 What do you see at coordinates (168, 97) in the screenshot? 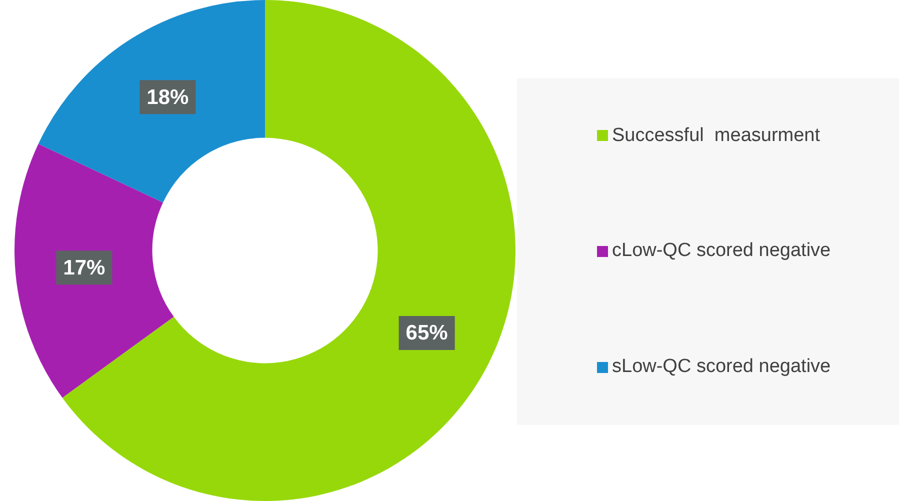
I see `data-label: 18%` at bounding box center [168, 97].